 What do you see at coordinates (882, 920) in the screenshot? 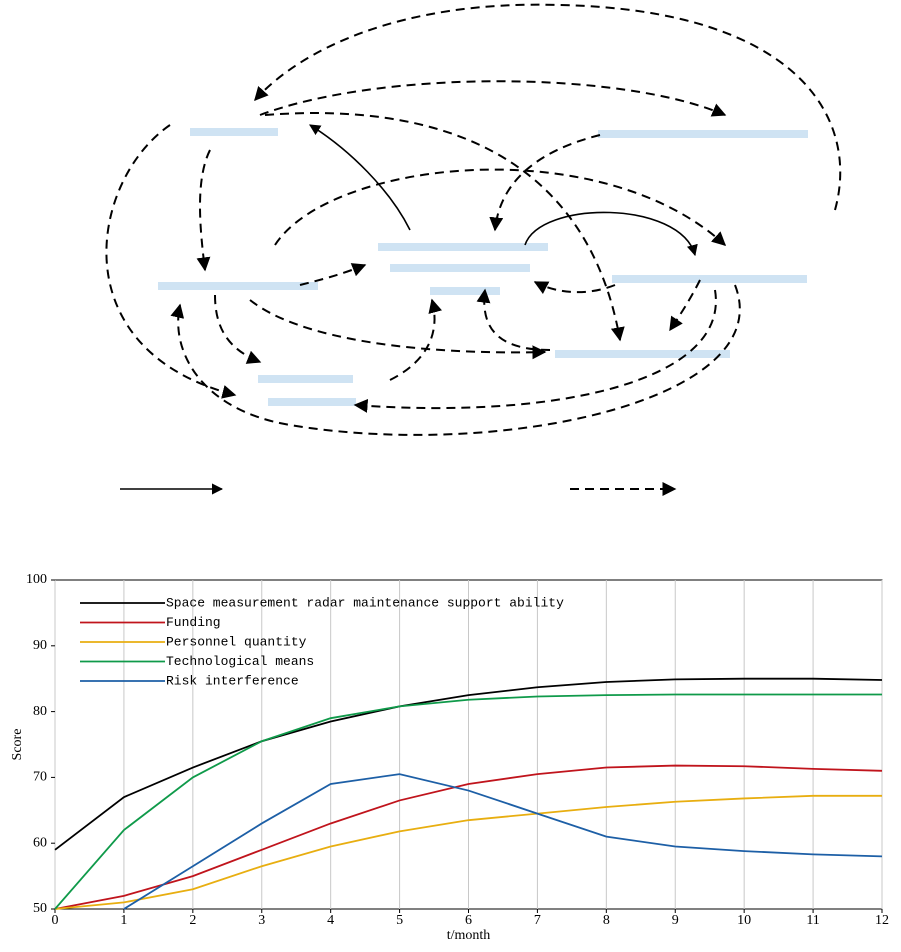
I see `x-tick-label: 12` at bounding box center [882, 920].